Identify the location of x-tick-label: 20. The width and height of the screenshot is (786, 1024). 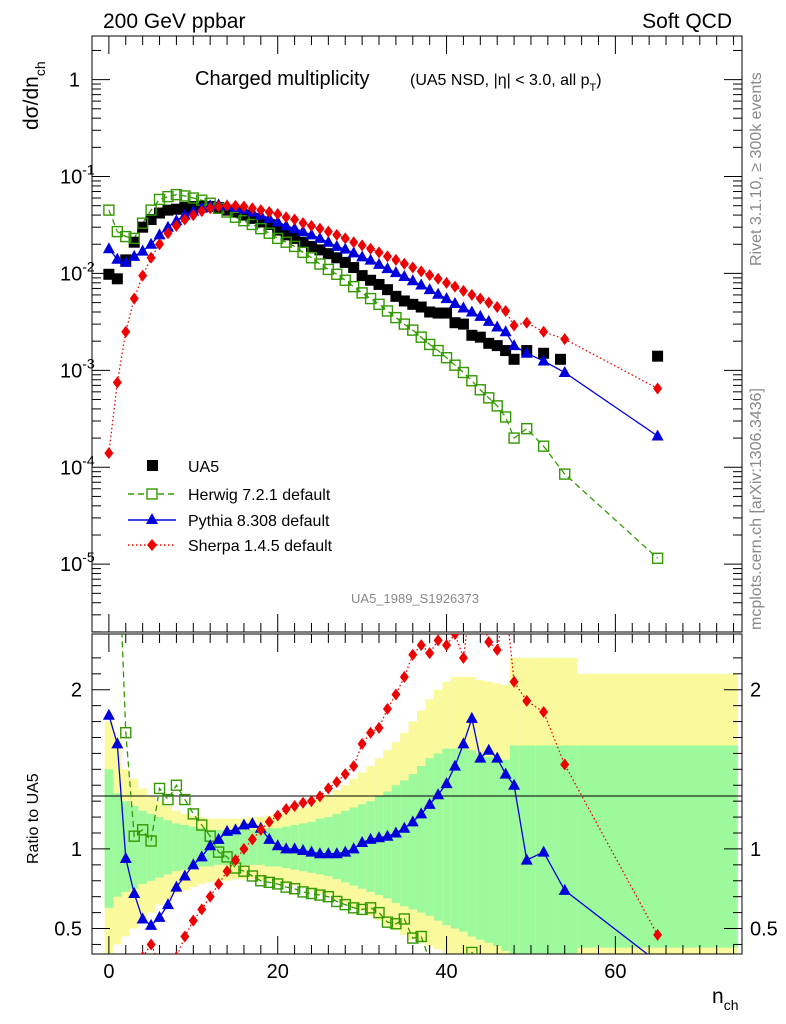
(278, 972).